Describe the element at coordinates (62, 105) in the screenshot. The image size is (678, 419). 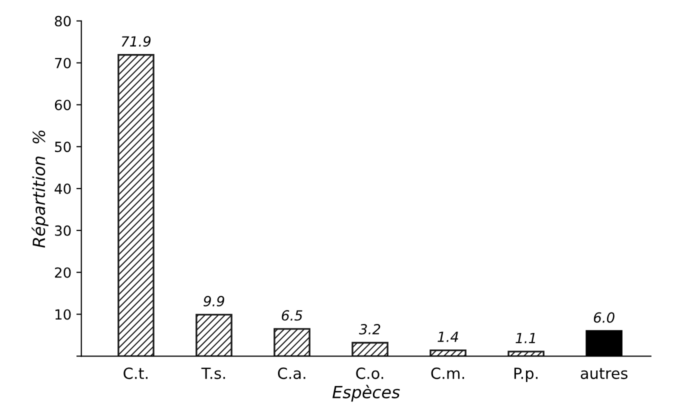
I see `y-tick-label: 60` at that location.